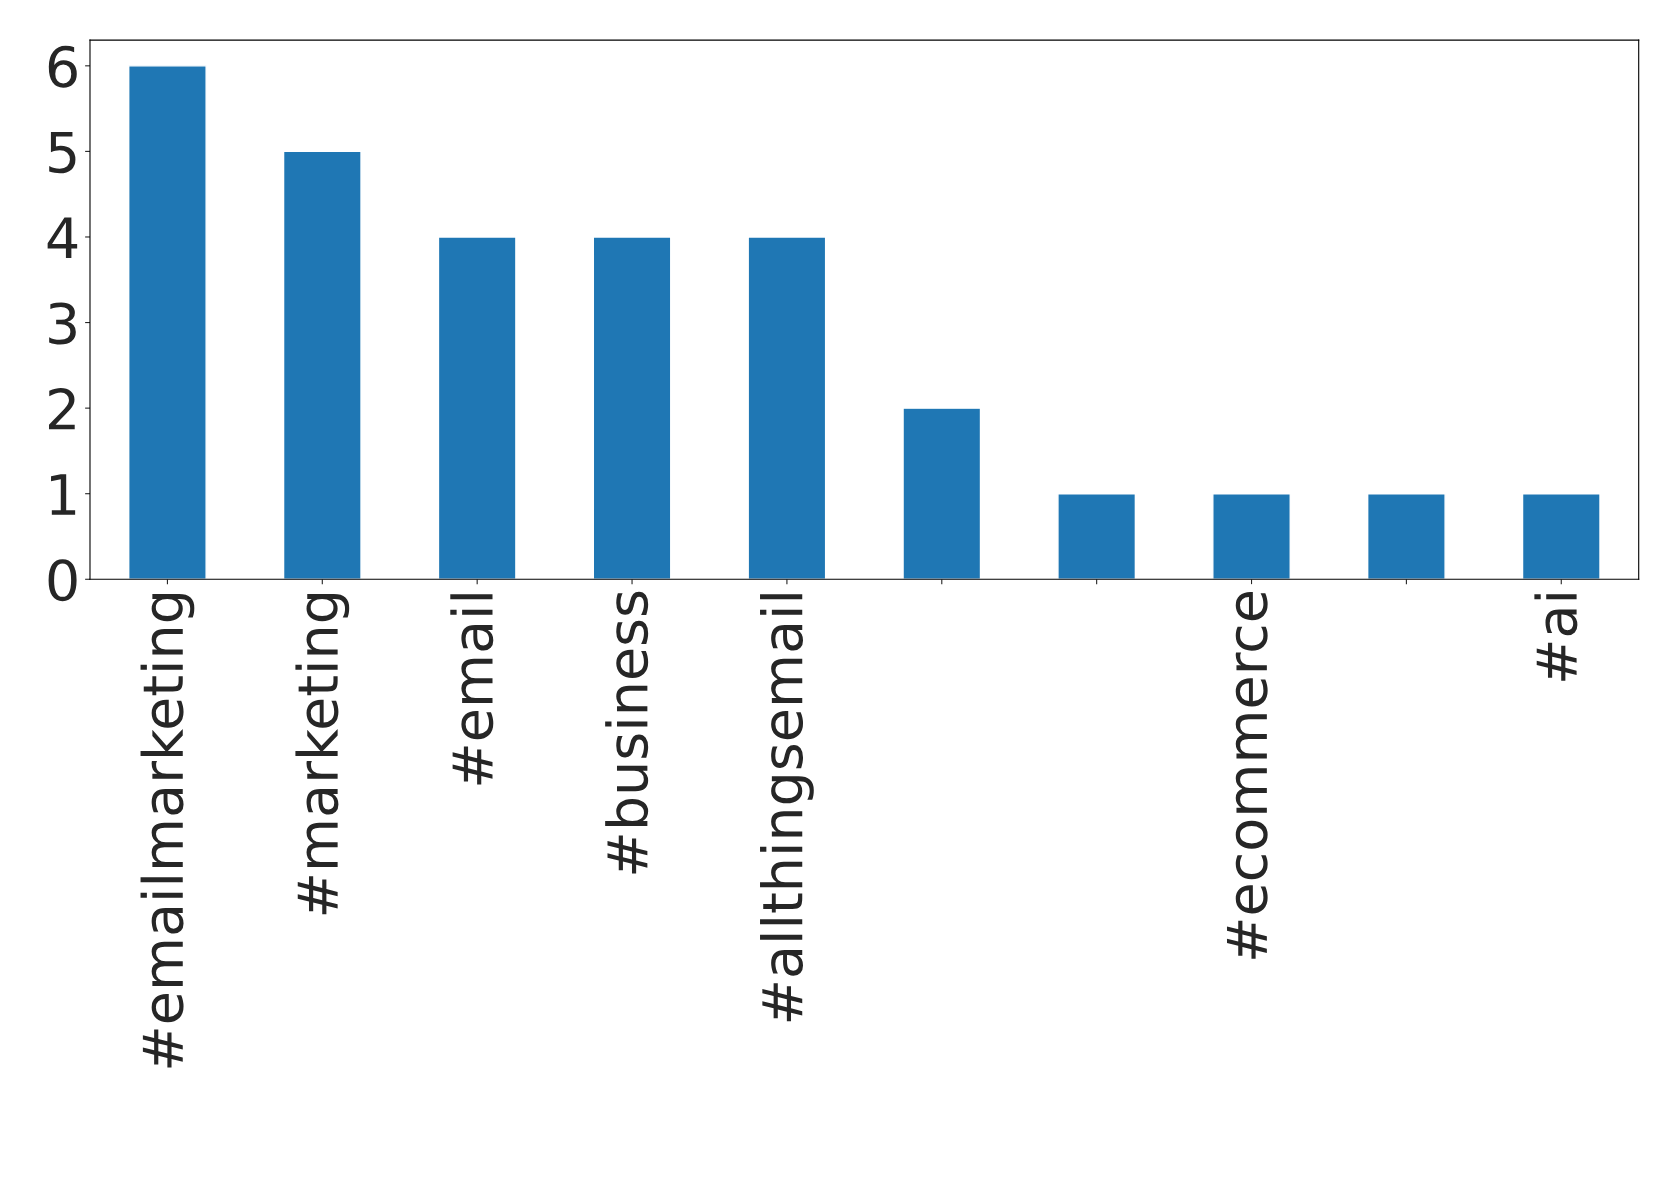  I want to click on x-tick-label: #email, so click(472, 689).